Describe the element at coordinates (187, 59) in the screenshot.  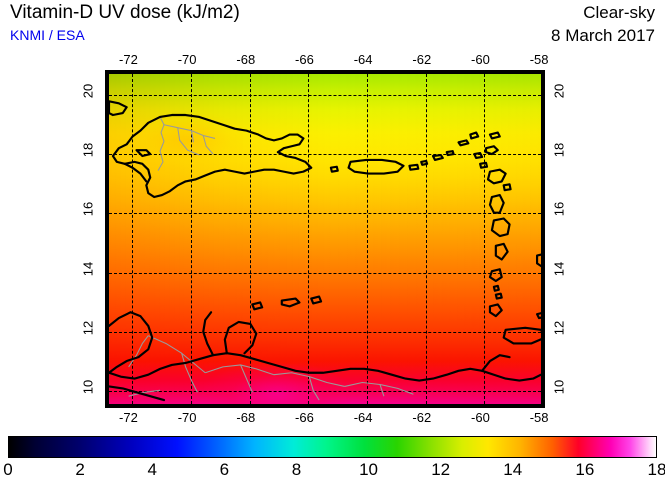
I see `x-tick-top-1: -70` at that location.